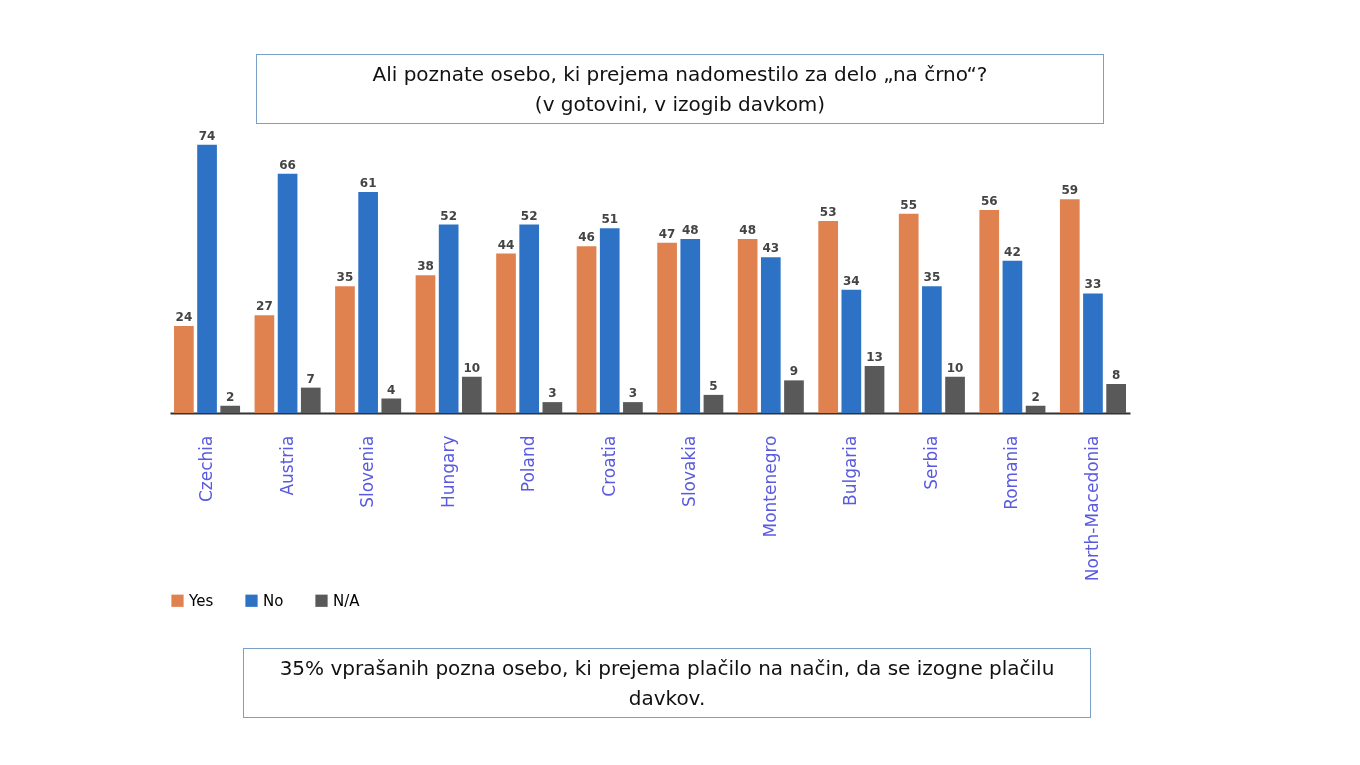  Describe the element at coordinates (207, 135) in the screenshot. I see `data-label: 74` at that location.